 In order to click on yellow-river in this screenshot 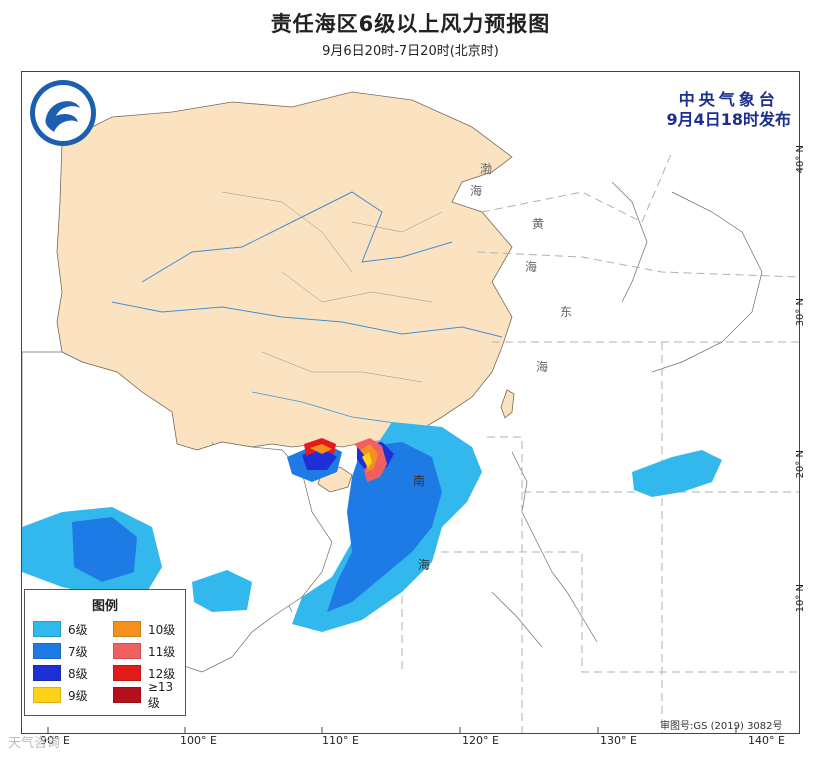, I will do `click(297, 237)`.